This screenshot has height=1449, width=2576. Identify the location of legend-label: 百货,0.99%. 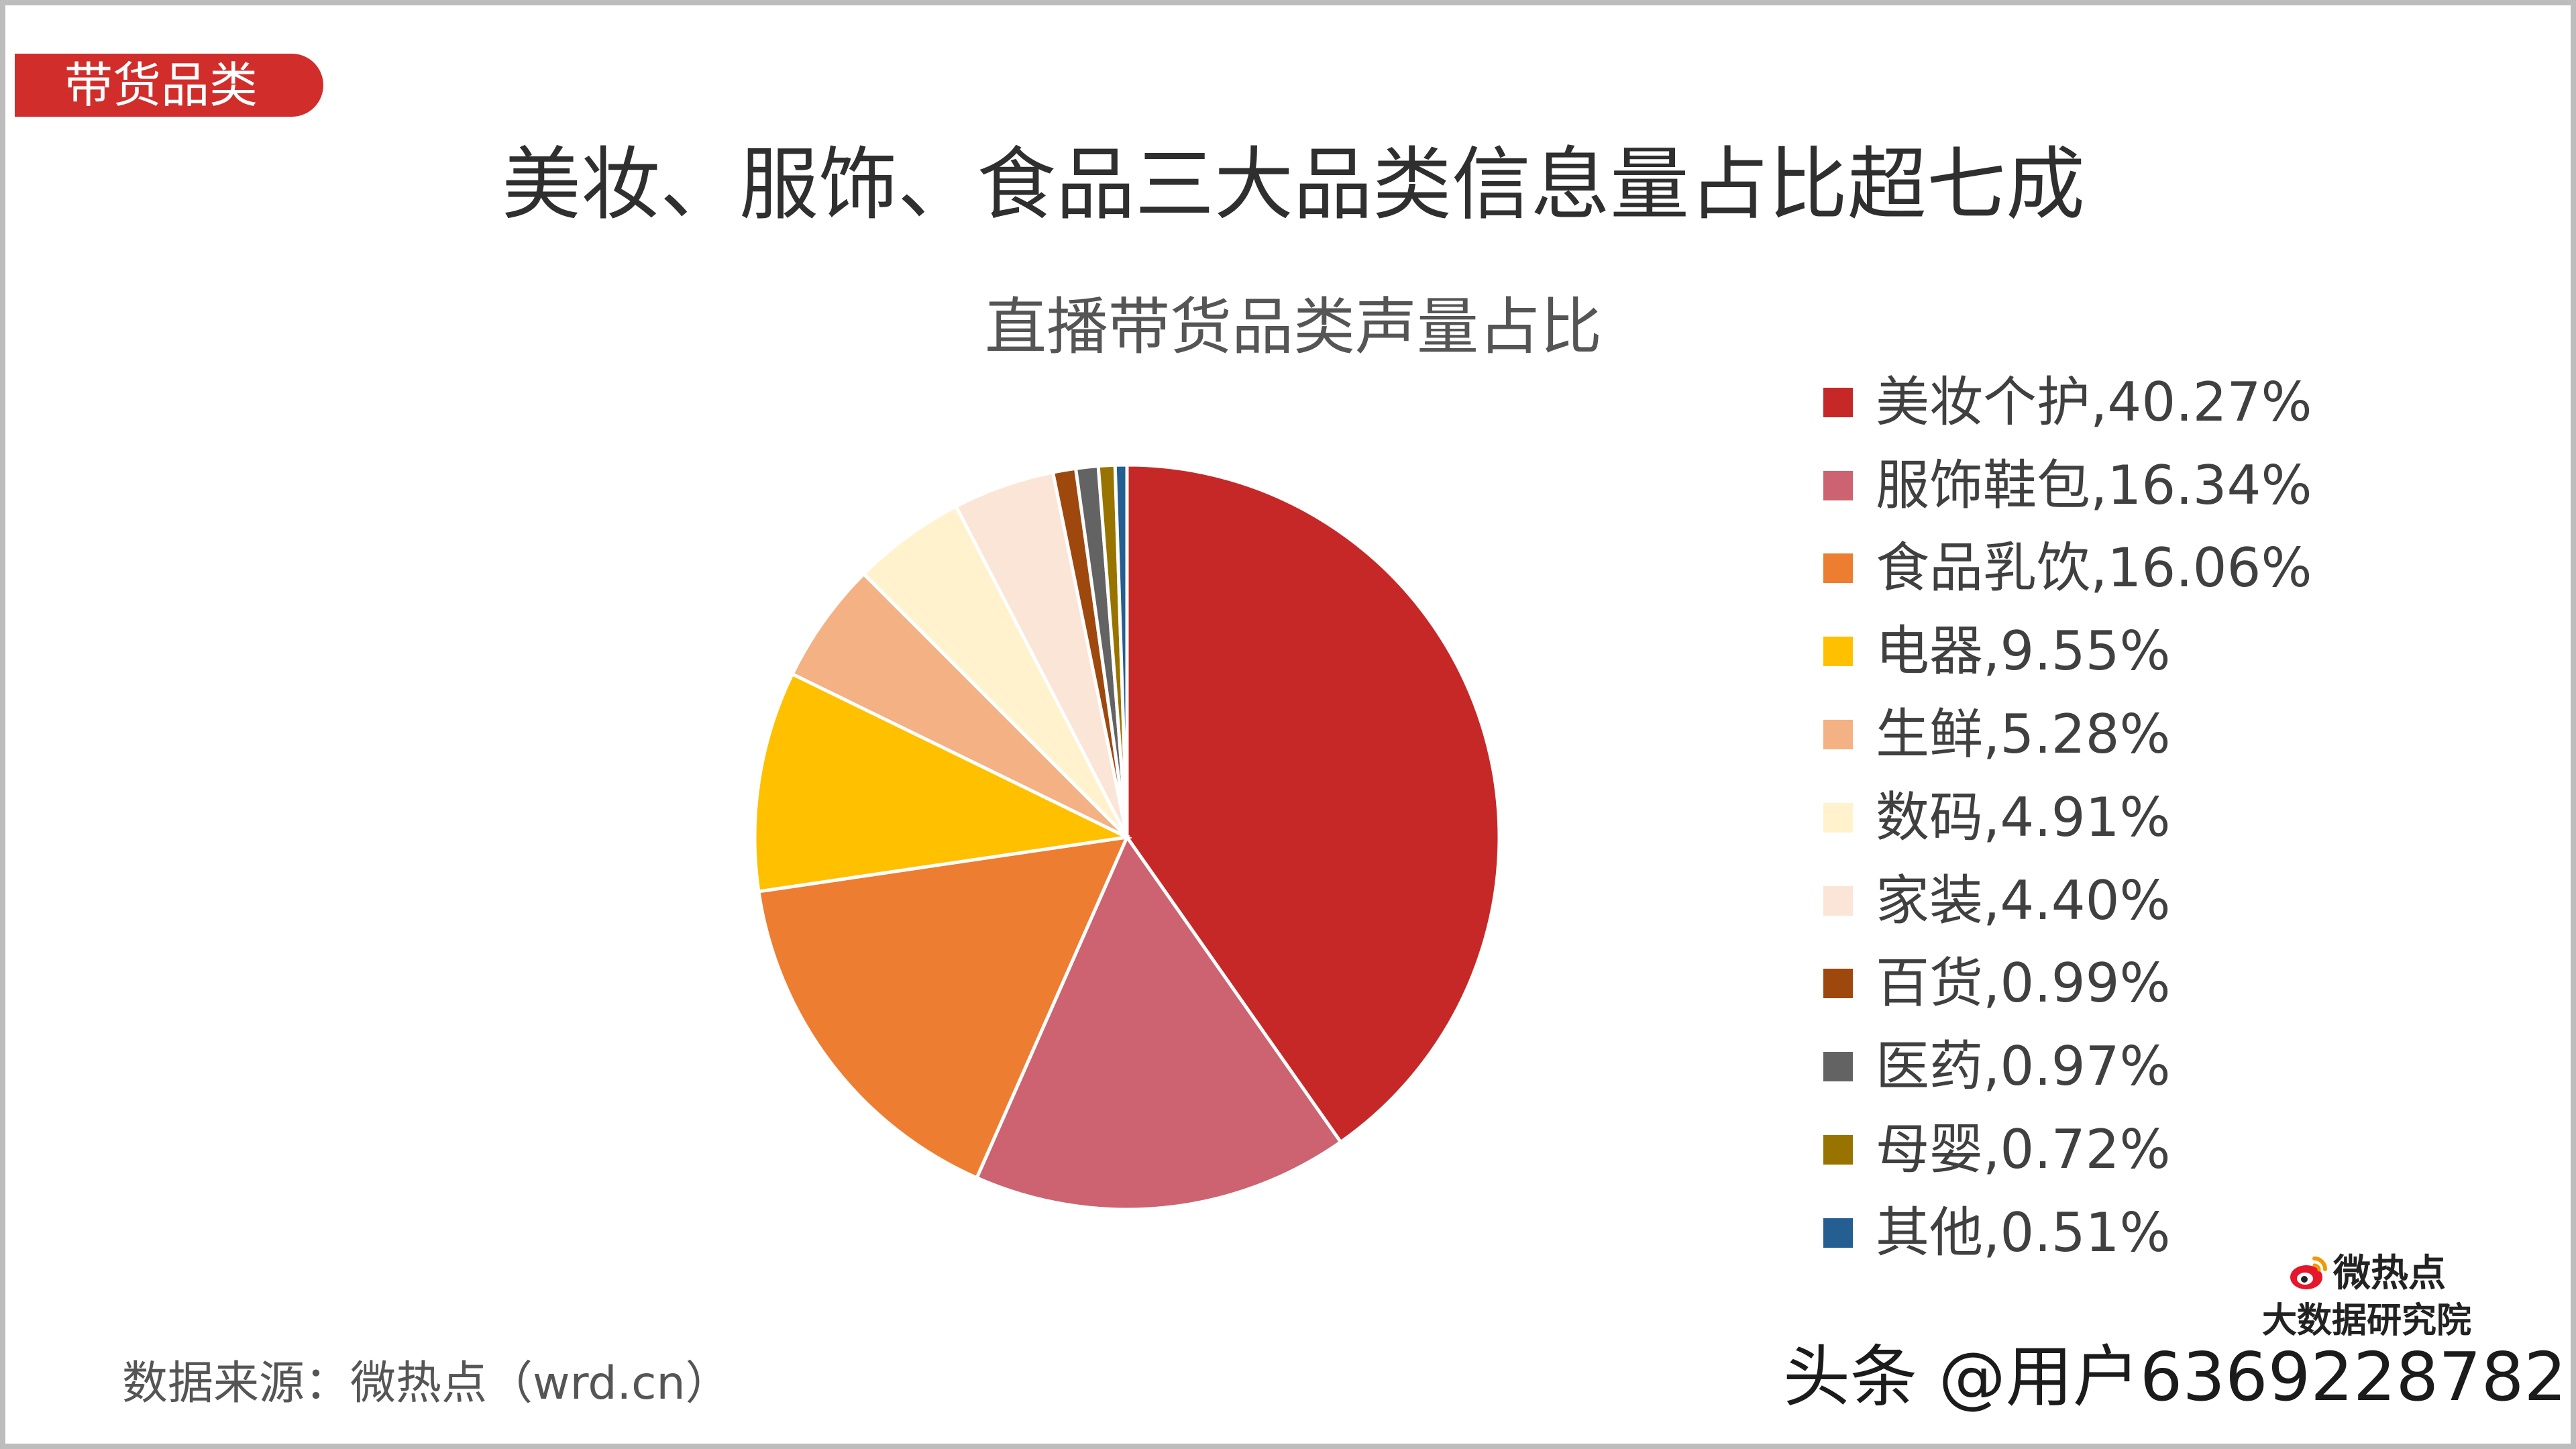
(2023, 983).